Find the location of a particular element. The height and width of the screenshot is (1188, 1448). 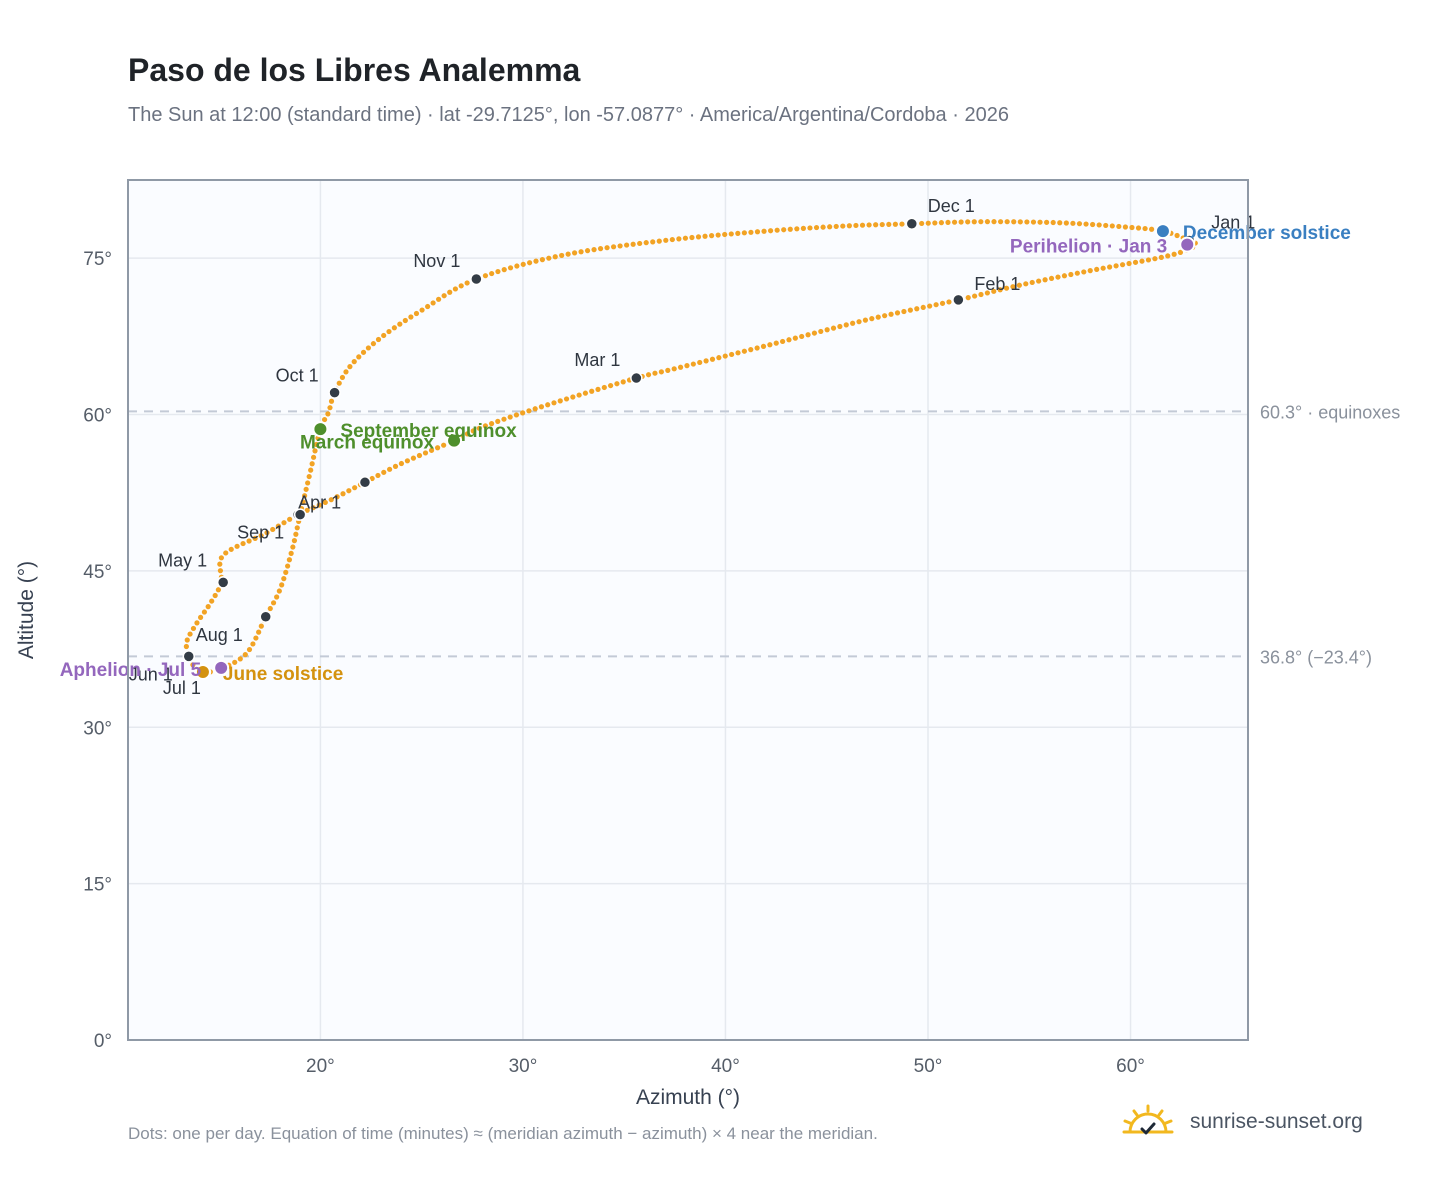

month-label: Nov 1 is located at coordinates (436, 261).